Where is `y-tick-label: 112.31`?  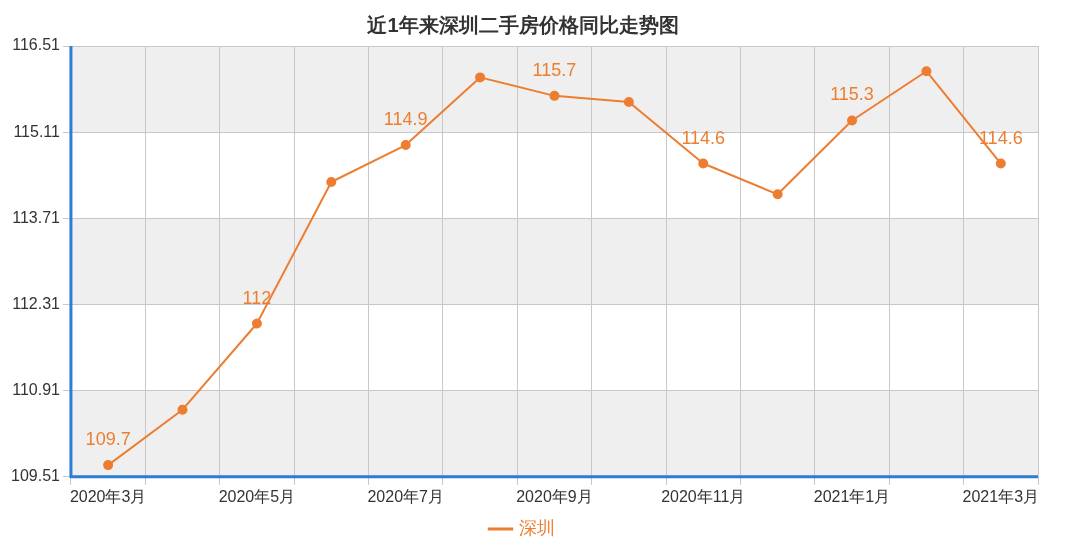 y-tick-label: 112.31 is located at coordinates (36, 303).